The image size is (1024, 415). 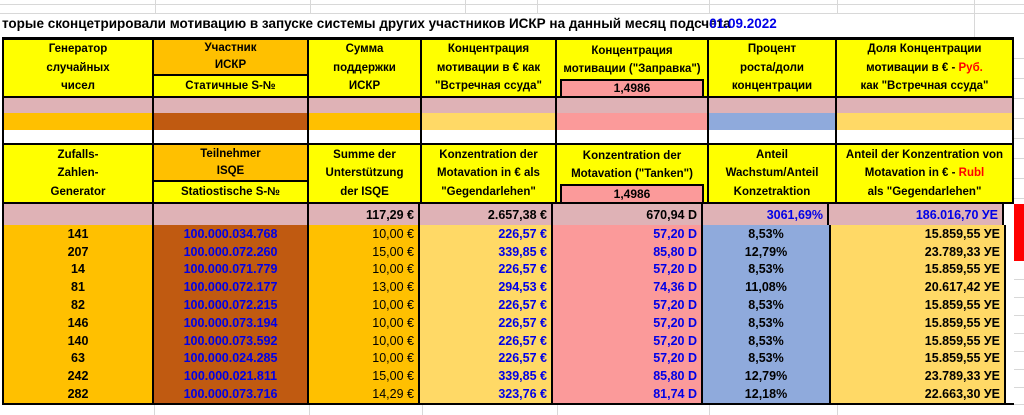 I want to click on header-cell-participant-de: Teilnehmer ISQE Statiostische S-№, so click(x=231, y=173).